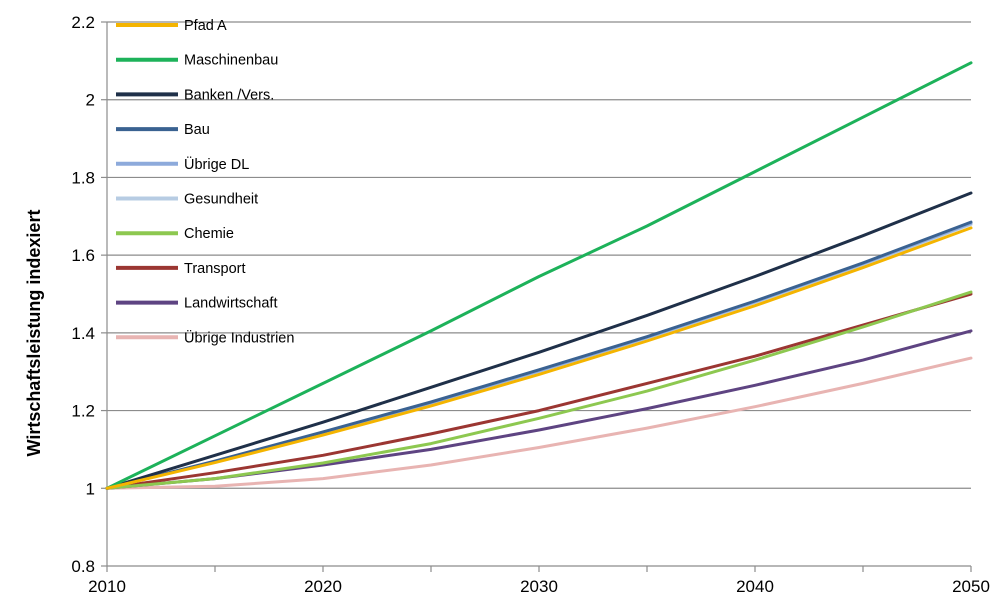  What do you see at coordinates (90, 100) in the screenshot?
I see `y-tick-label: 2` at bounding box center [90, 100].